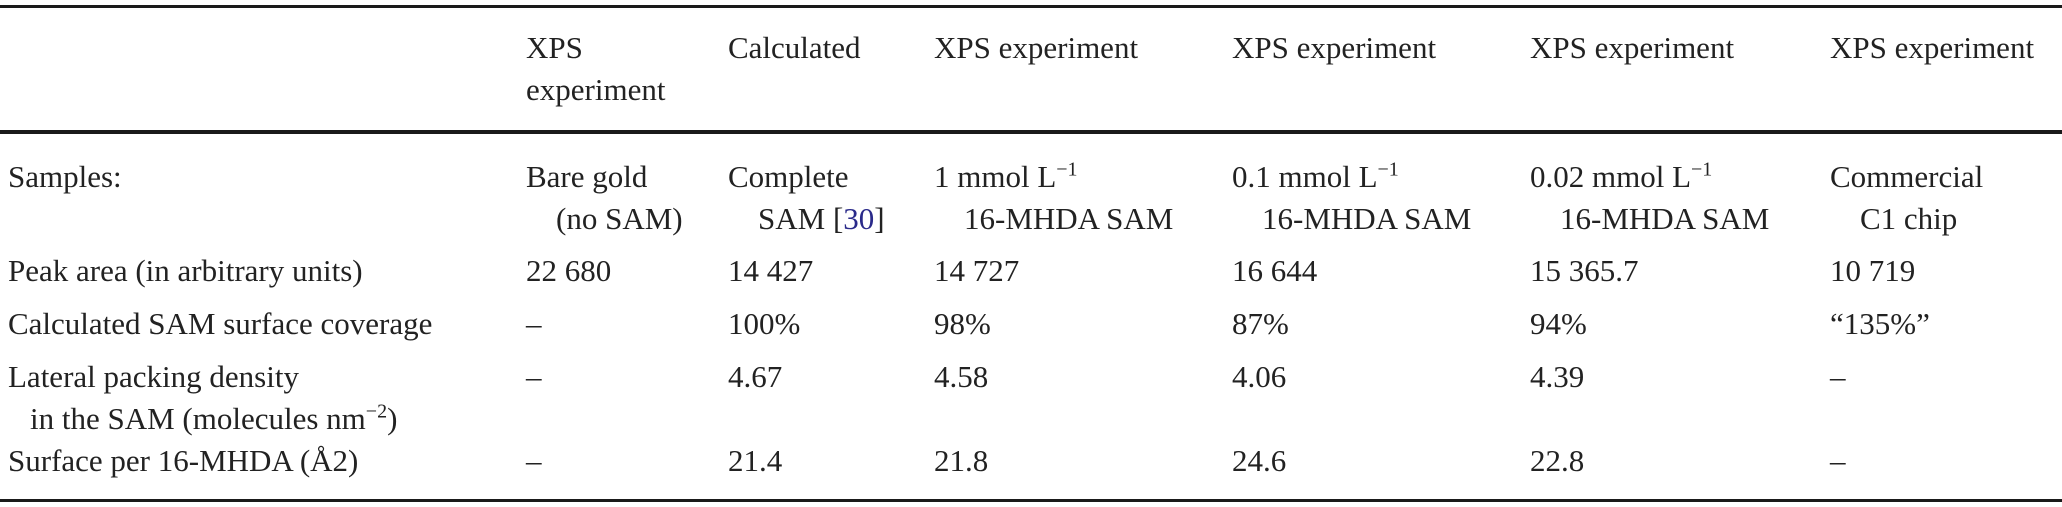 Image resolution: width=2062 pixels, height=507 pixels. What do you see at coordinates (806, 197) in the screenshot?
I see `sample-cell-complete-sam: Complete SAM [30]` at bounding box center [806, 197].